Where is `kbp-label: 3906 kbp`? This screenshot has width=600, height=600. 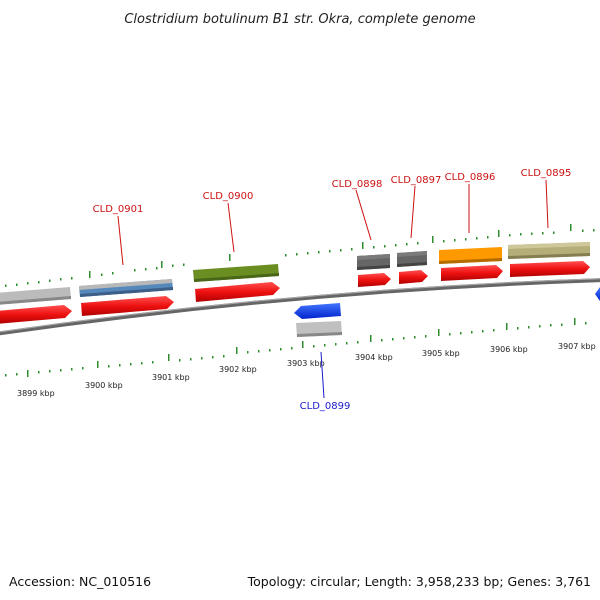
kbp-label: 3906 kbp is located at coordinates (509, 349).